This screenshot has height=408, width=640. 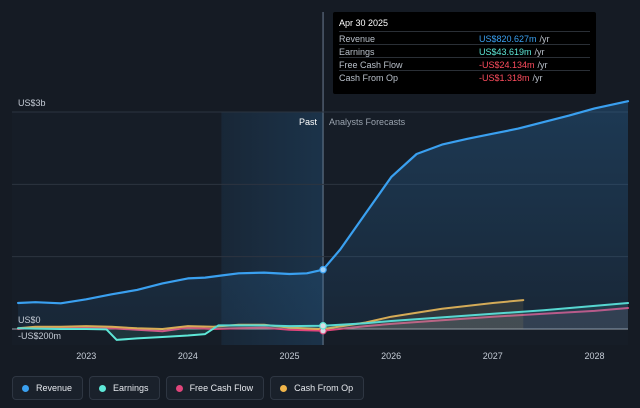 I want to click on legend-label: Revenue, so click(x=54, y=388).